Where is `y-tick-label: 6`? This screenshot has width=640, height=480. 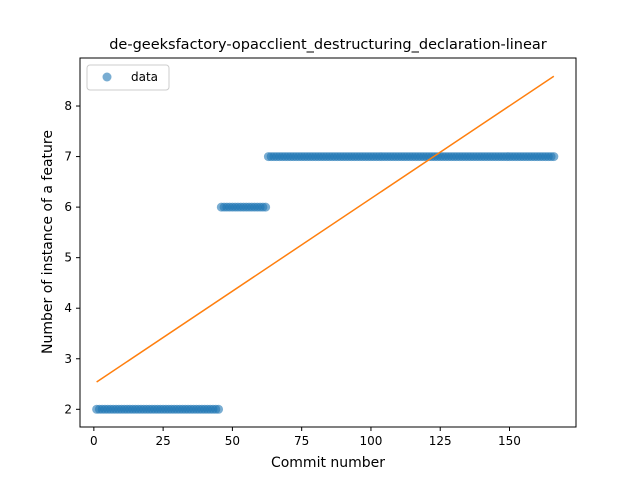 y-tick-label: 6 is located at coordinates (68, 207).